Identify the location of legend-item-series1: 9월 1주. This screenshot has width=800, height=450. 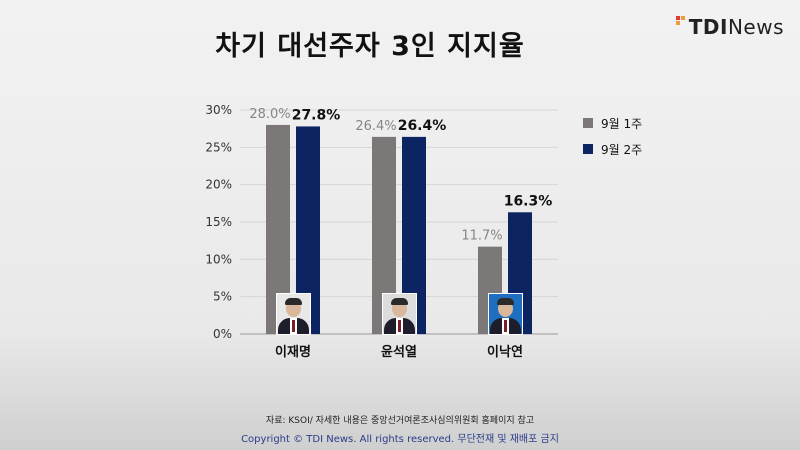
(612, 123).